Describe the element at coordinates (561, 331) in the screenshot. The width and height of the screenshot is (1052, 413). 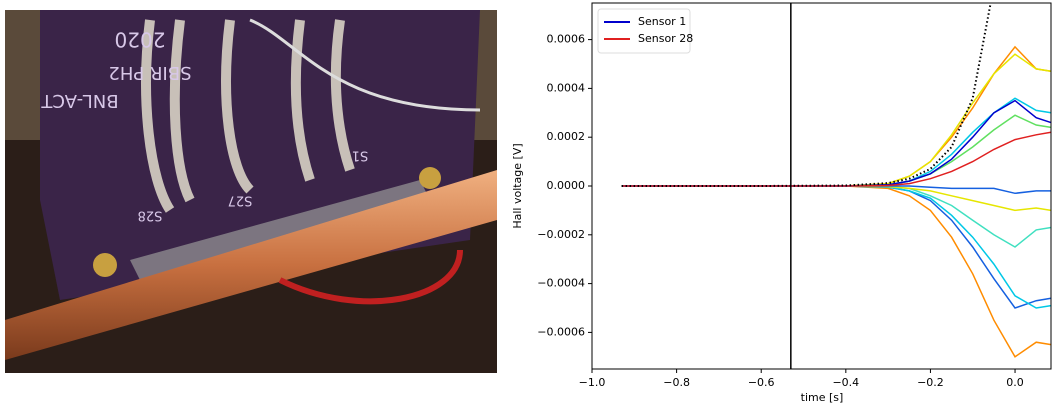
I see `y-tick-label: −0.0006` at that location.